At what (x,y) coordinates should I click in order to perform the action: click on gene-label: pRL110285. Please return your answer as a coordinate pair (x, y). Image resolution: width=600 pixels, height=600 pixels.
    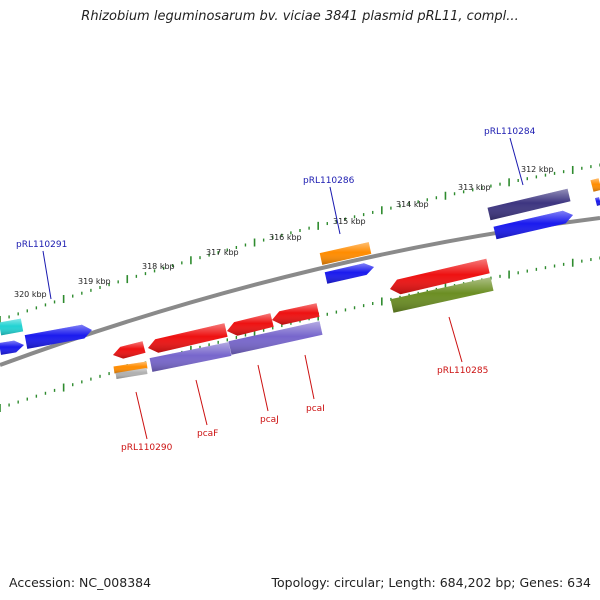
    Looking at the image, I should click on (462, 371).